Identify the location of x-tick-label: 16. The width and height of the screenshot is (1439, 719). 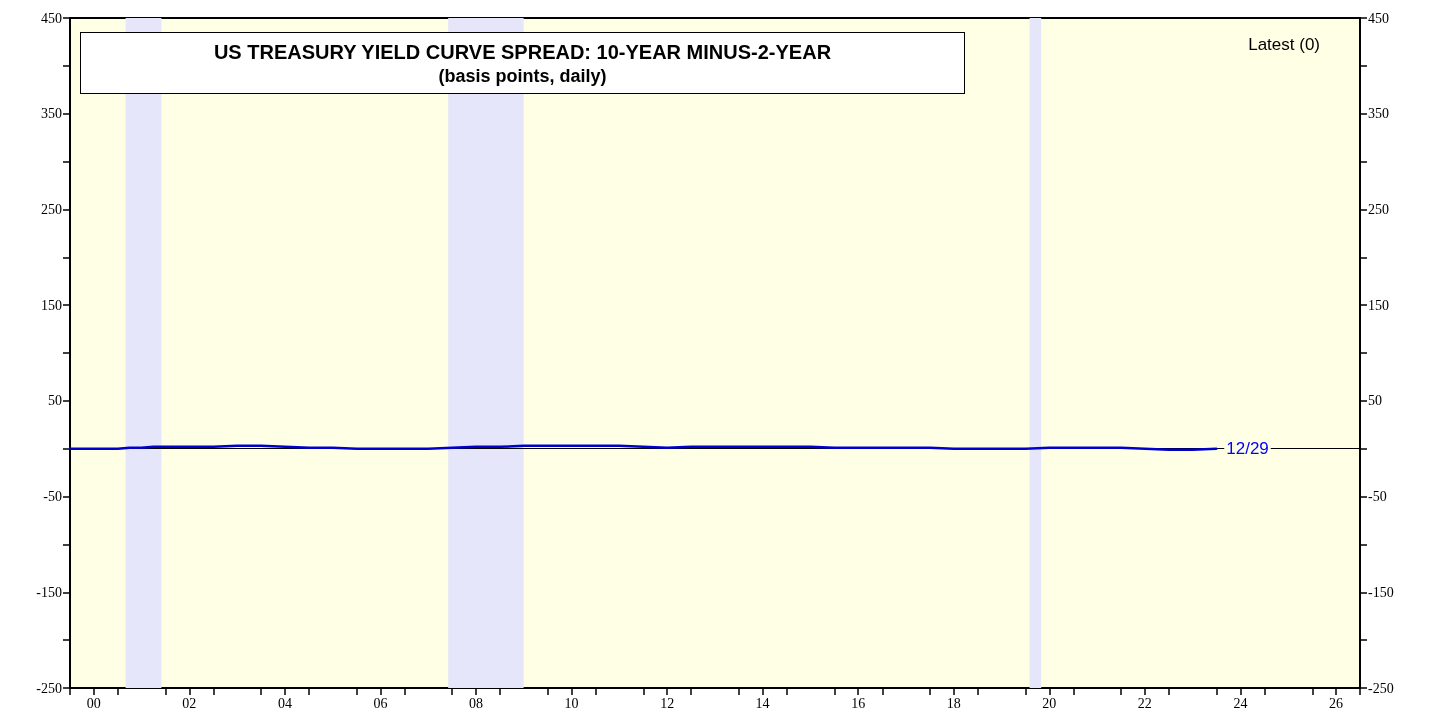
(858, 703).